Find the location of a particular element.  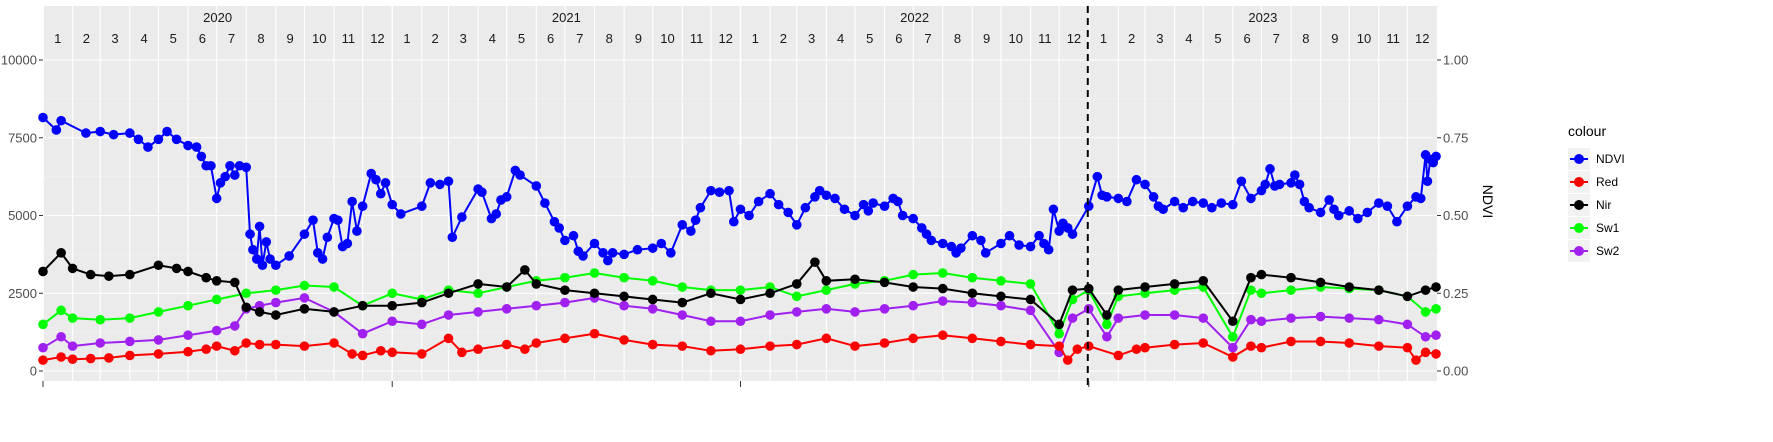

right-axis-tick-label: 0.00 is located at coordinates (1455, 371).